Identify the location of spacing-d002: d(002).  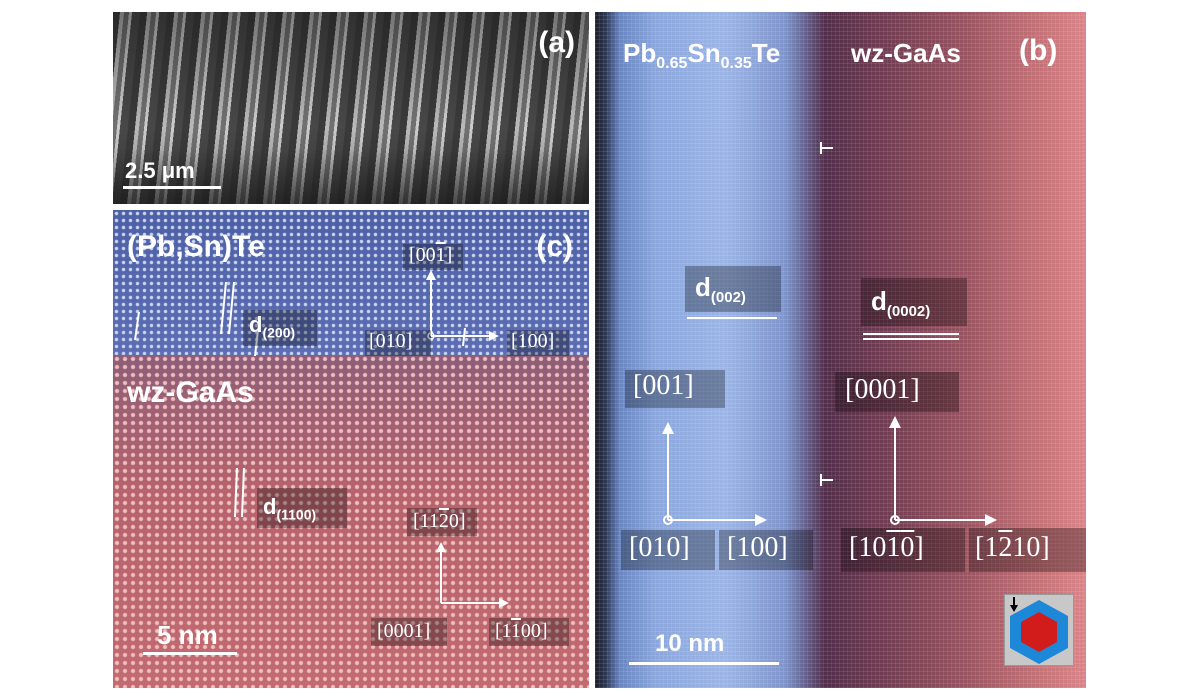
(720, 289).